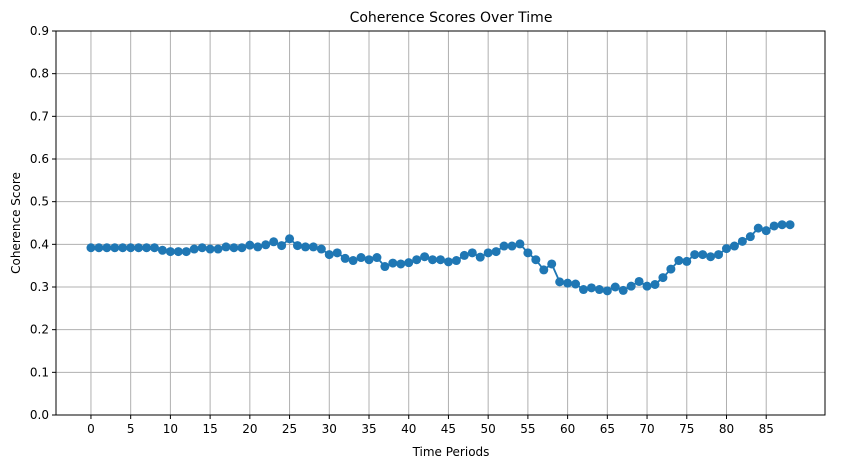 This screenshot has height=468, width=846. I want to click on x-tick-label: 40, so click(408, 429).